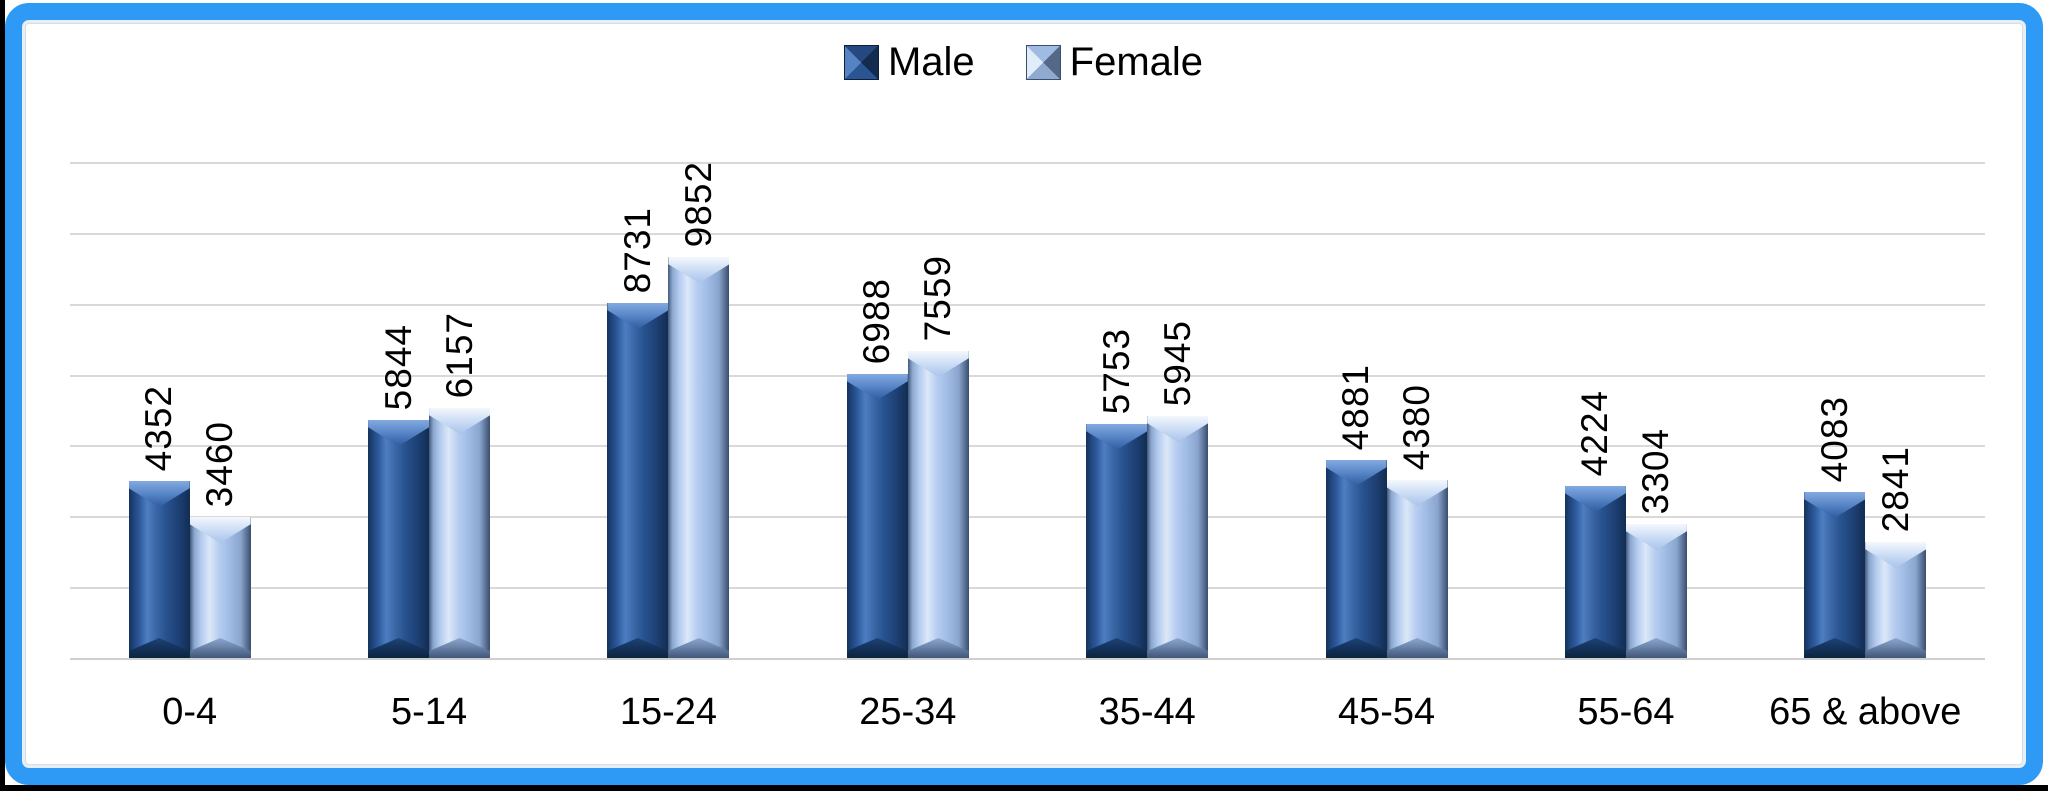 This screenshot has height=791, width=2048. What do you see at coordinates (877, 320) in the screenshot?
I see `bar-value-label: 6988` at bounding box center [877, 320].